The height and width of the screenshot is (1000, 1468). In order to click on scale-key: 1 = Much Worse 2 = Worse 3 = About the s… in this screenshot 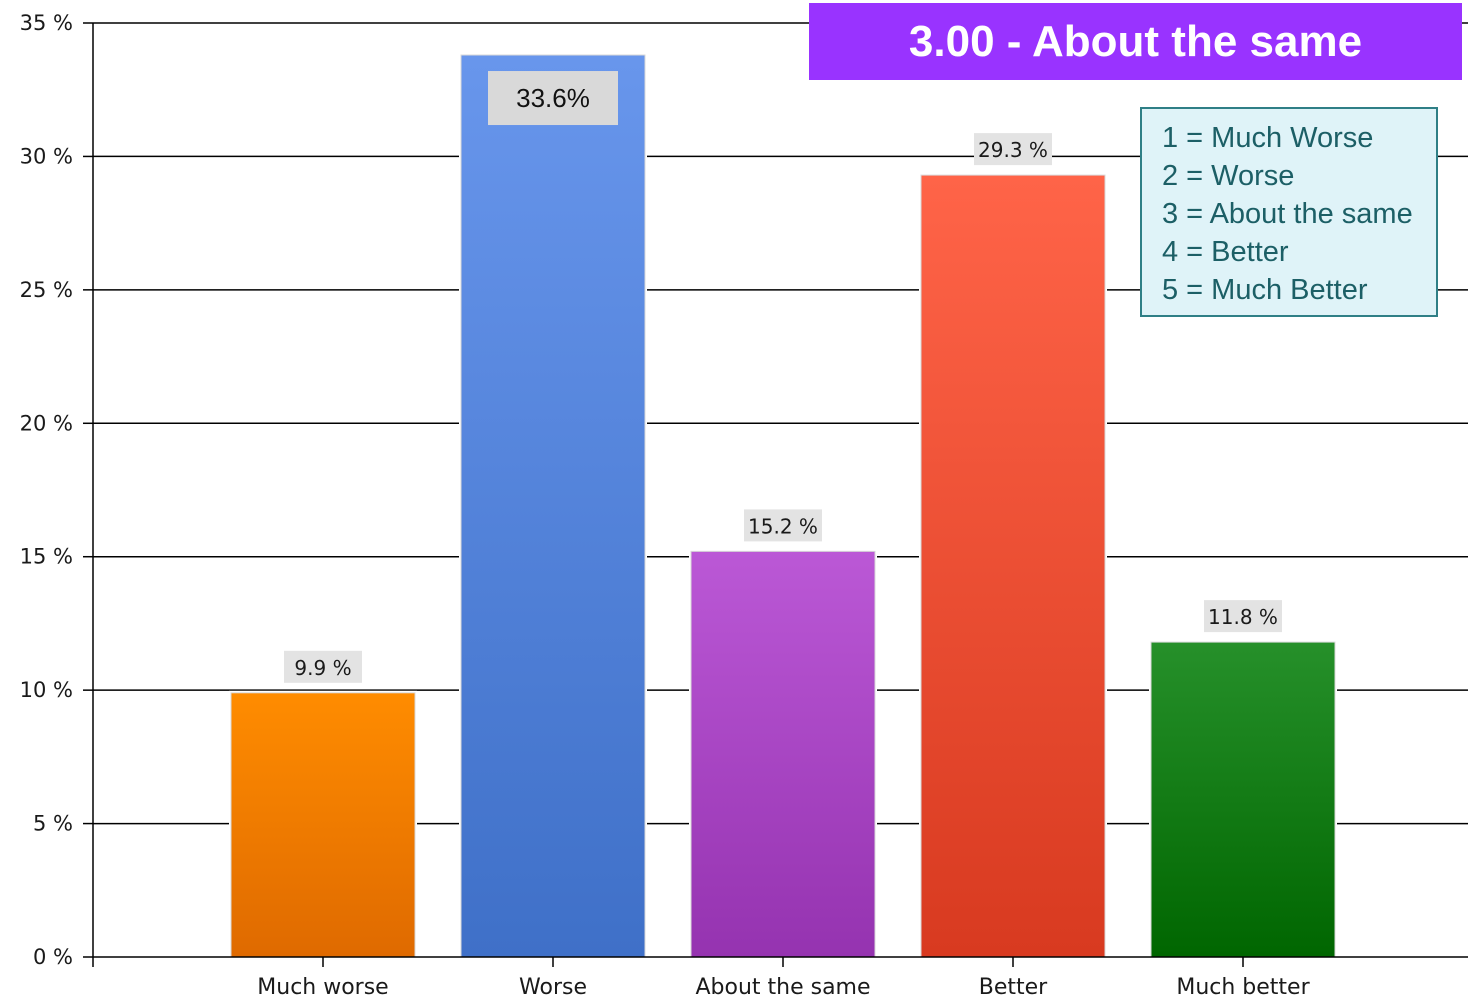, I will do `click(1289, 212)`.